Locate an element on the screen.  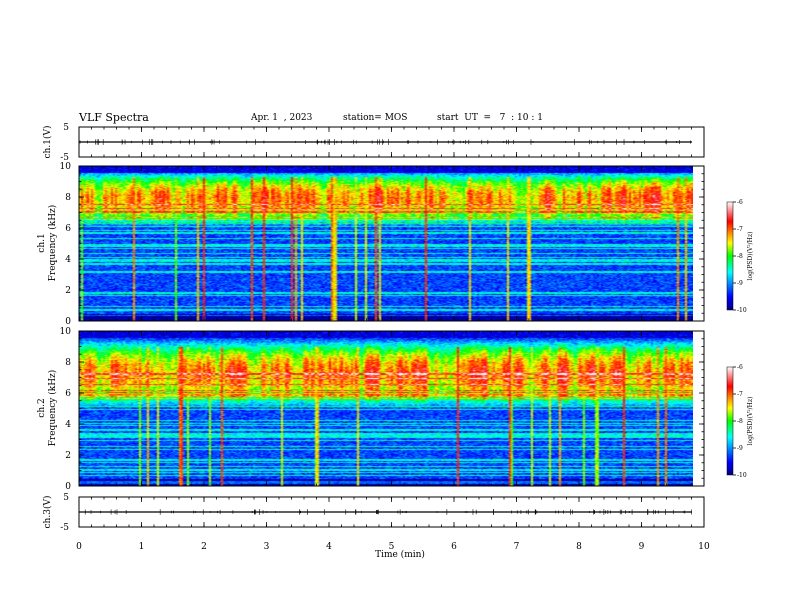
spec2-yticks-label-0: 0 is located at coordinates (68, 487).